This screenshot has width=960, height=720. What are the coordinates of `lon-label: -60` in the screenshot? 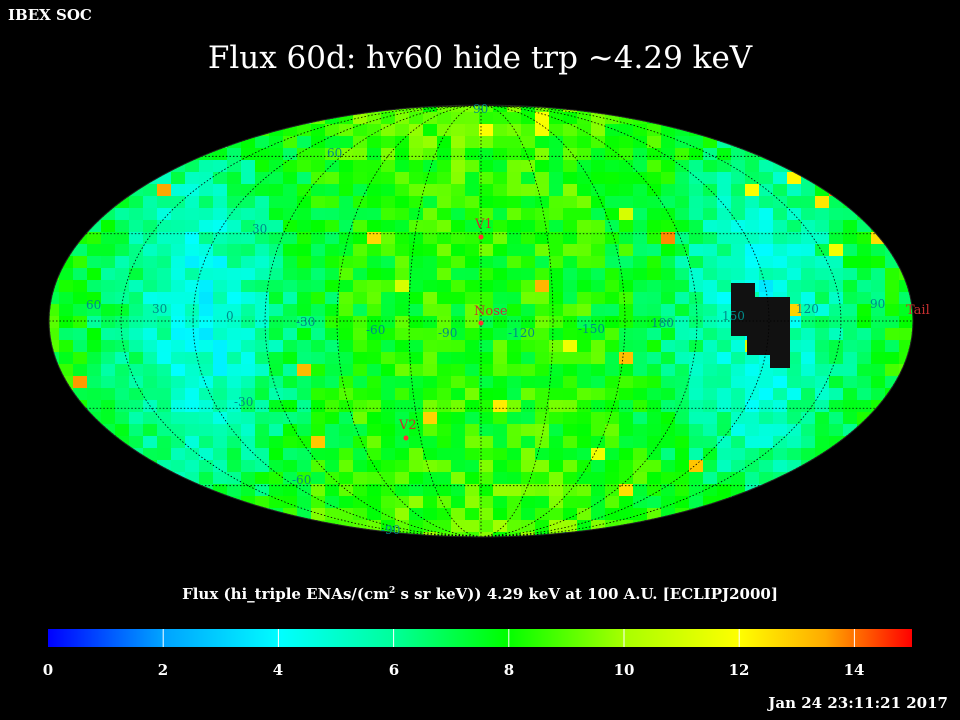 It's located at (375, 330).